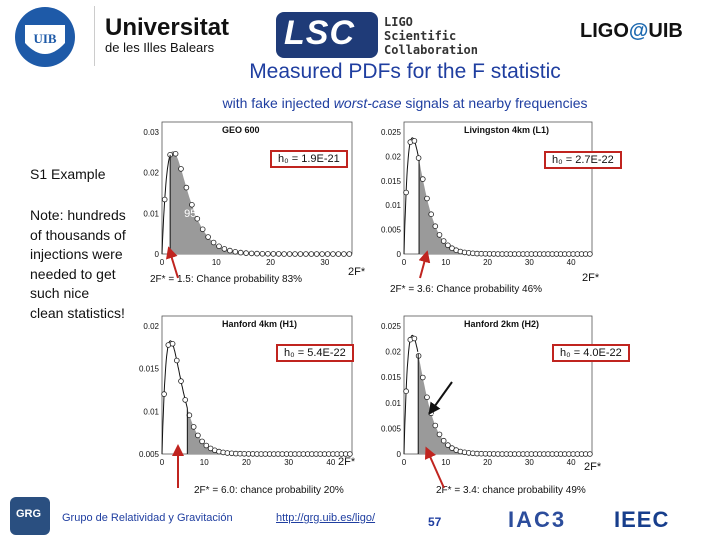 The width and height of the screenshot is (720, 540). Describe the element at coordinates (241, 130) in the screenshot. I see `detector-name: GEO 600` at that location.